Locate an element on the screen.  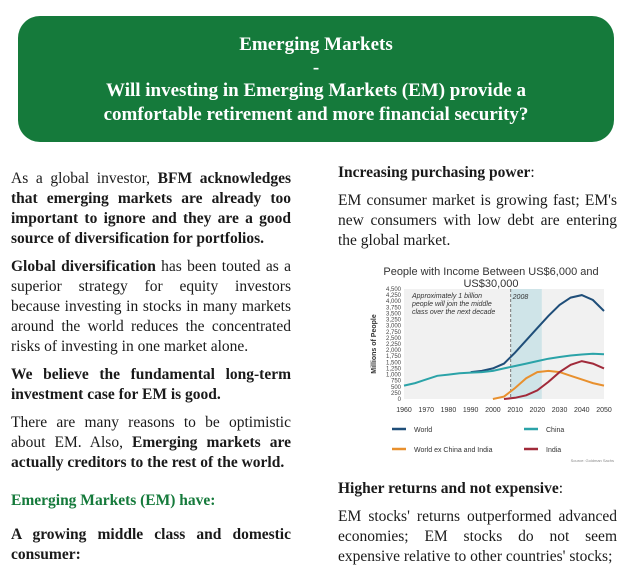
series-line-india is located at coordinates (554, 380).